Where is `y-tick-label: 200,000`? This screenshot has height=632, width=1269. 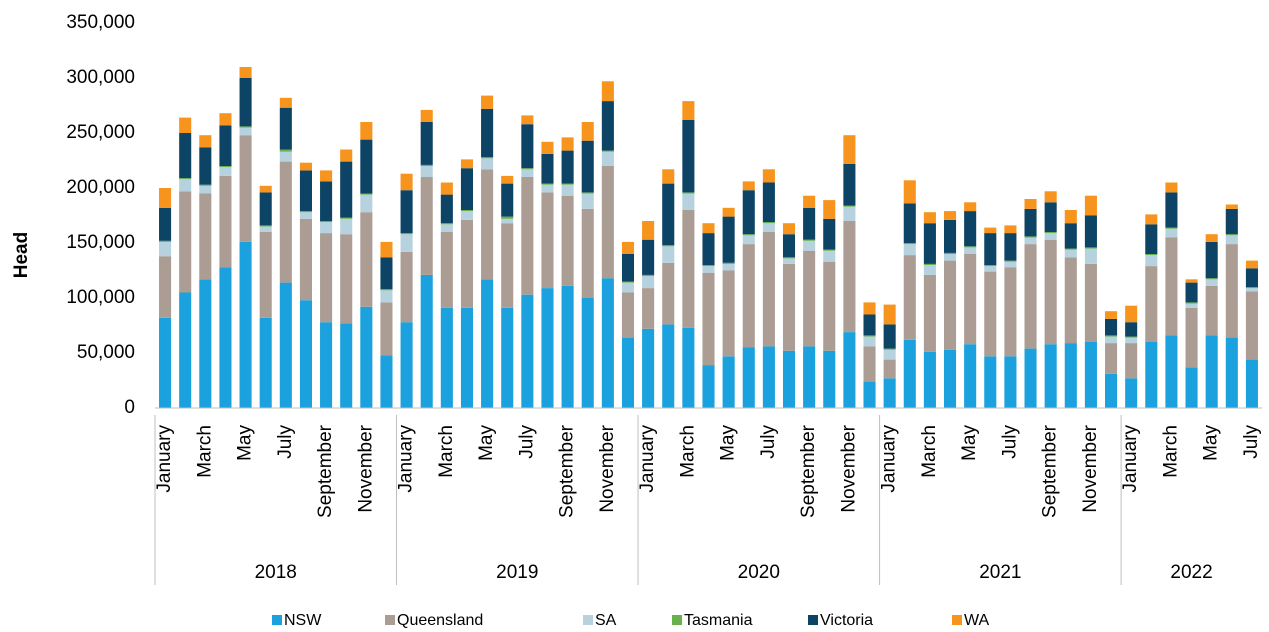 y-tick-label: 200,000 is located at coordinates (100, 187).